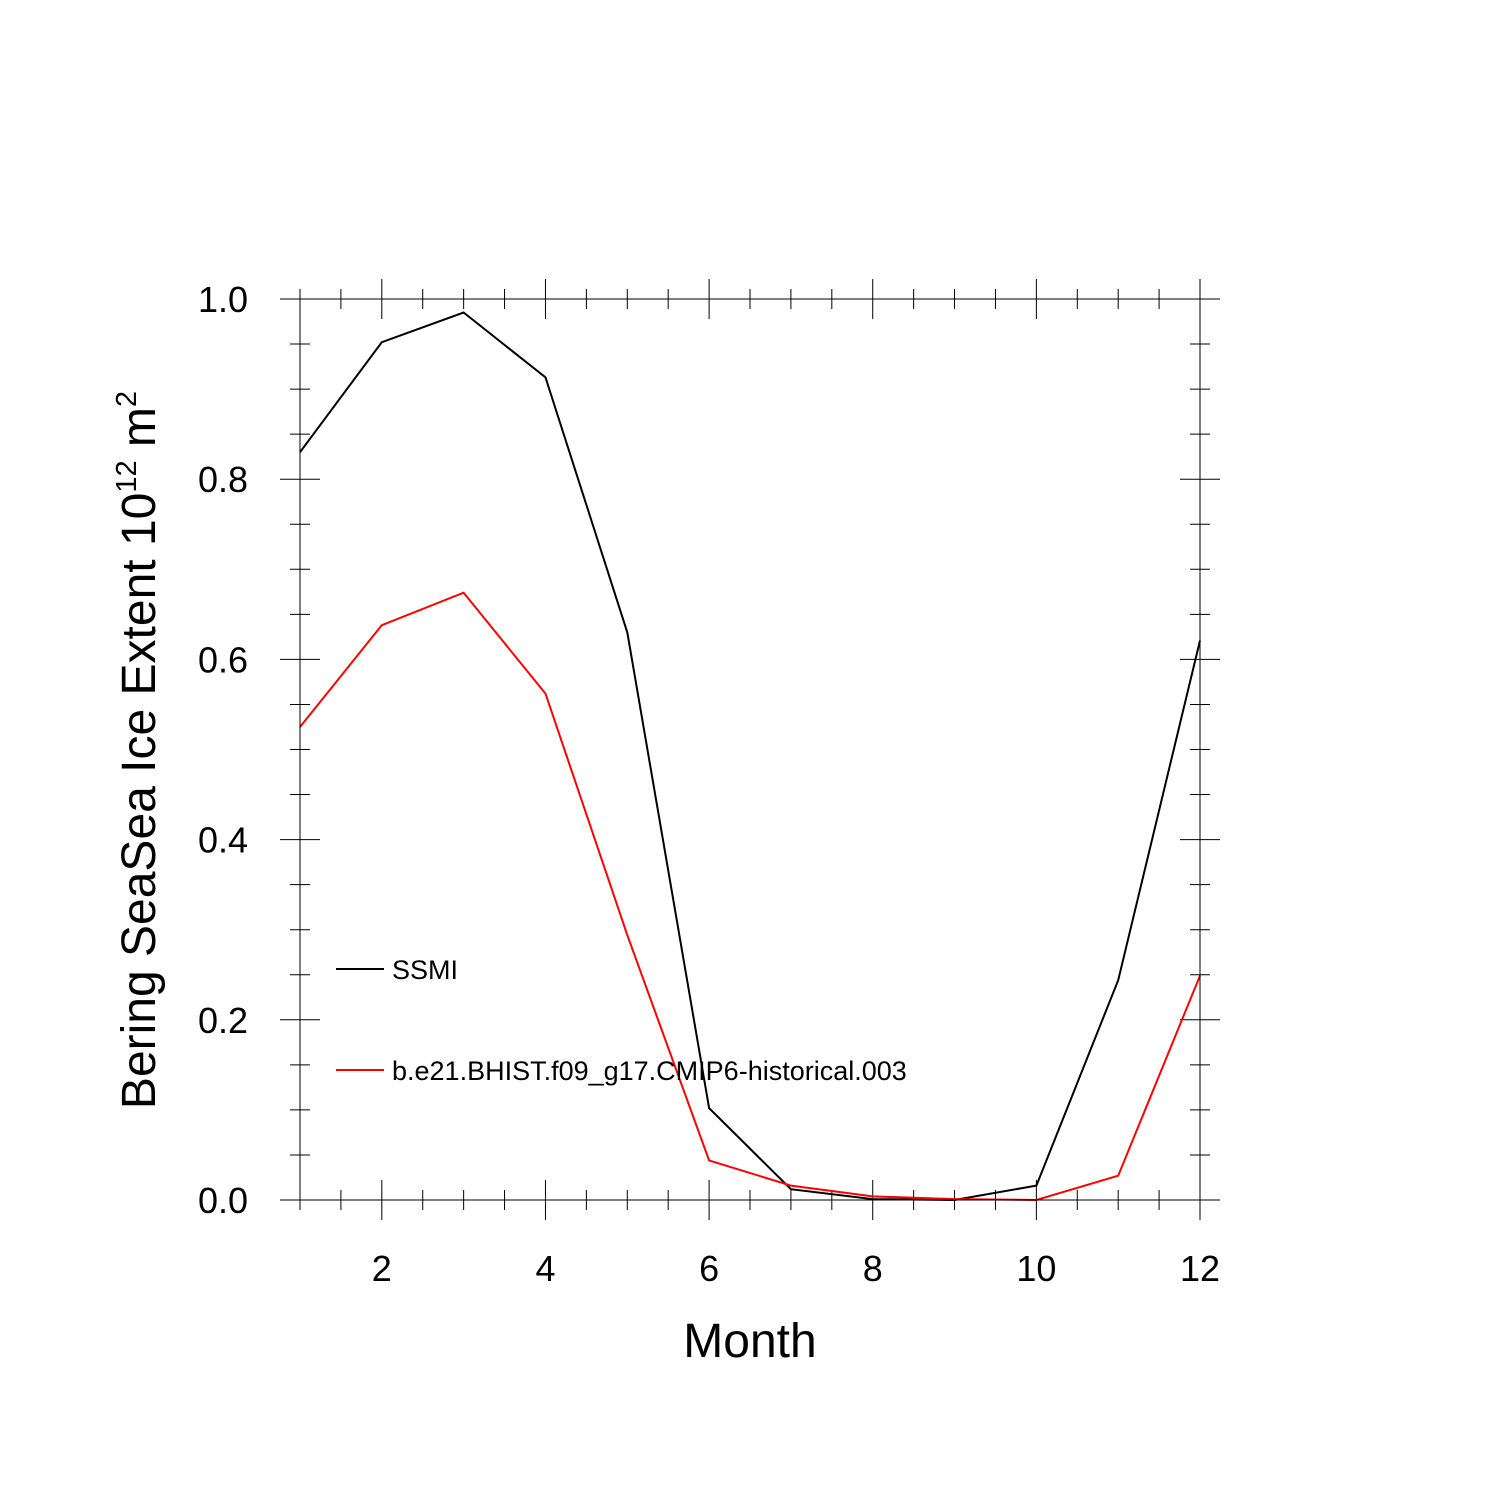  What do you see at coordinates (223, 1020) in the screenshot?
I see `y-tick-label: 0.2` at bounding box center [223, 1020].